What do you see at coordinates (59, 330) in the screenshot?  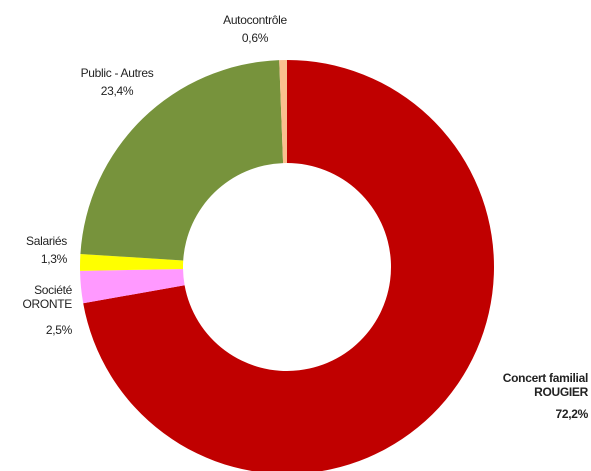 I see `slice-value-label: 2,5%` at bounding box center [59, 330].